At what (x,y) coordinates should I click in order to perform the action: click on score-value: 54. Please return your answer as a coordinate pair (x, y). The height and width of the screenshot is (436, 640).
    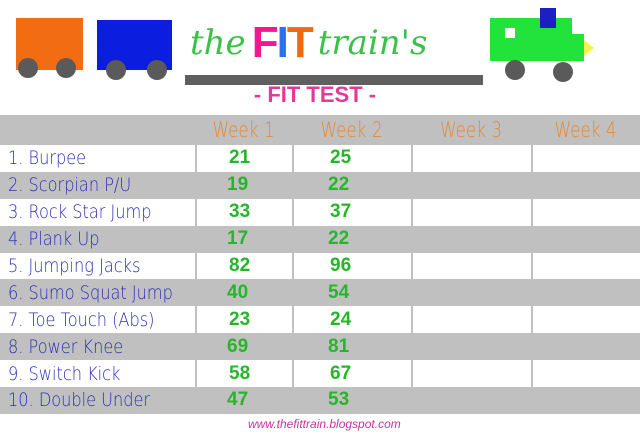
    Looking at the image, I should click on (339, 292).